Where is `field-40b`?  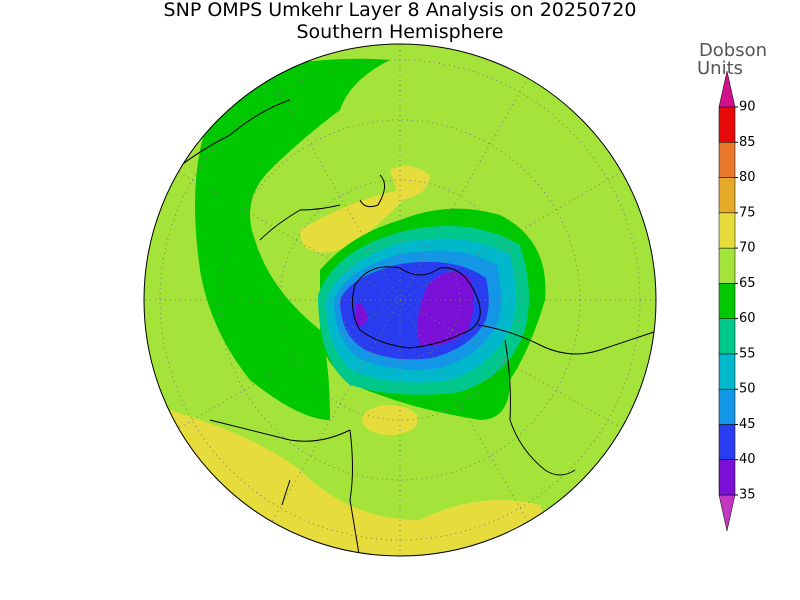
field-40b is located at coordinates (361, 315).